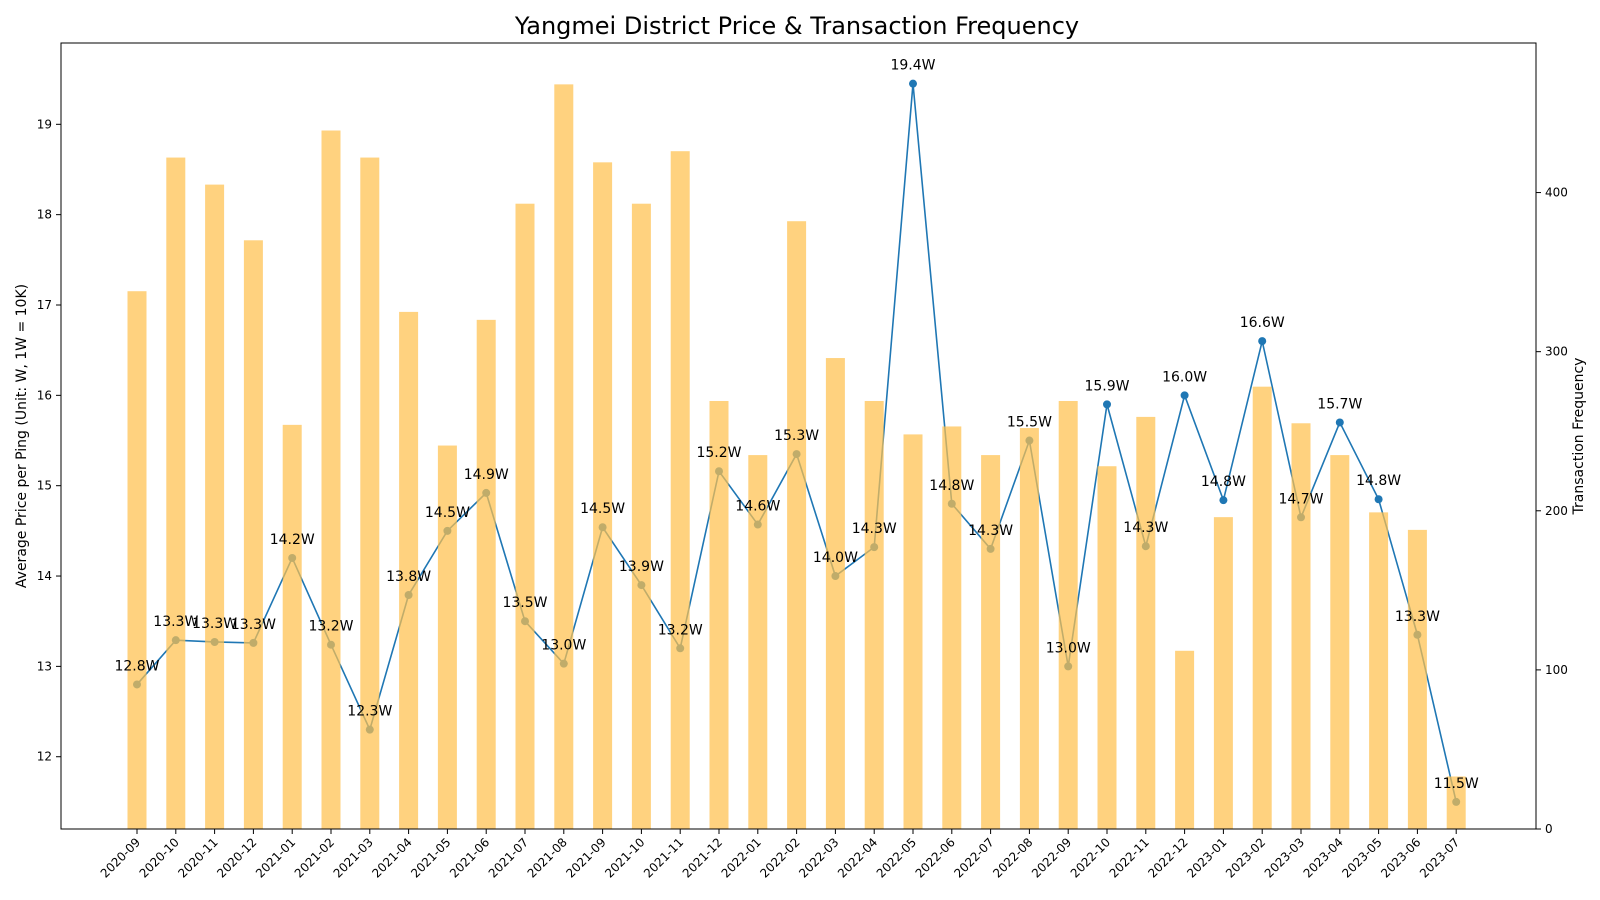 Image resolution: width=1600 pixels, height=900 pixels. Describe the element at coordinates (44, 666) in the screenshot. I see `left-tick-label-13: 13` at that location.